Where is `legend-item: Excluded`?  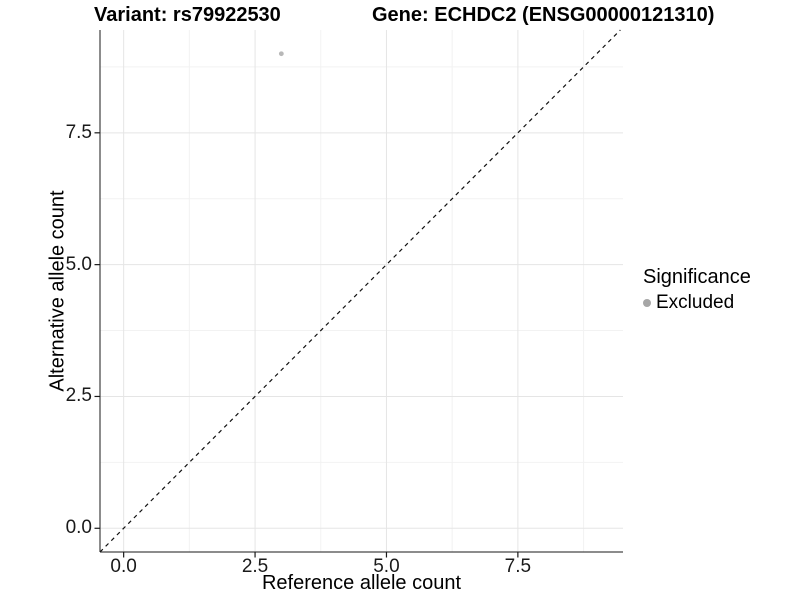 legend-item: Excluded is located at coordinates (697, 303).